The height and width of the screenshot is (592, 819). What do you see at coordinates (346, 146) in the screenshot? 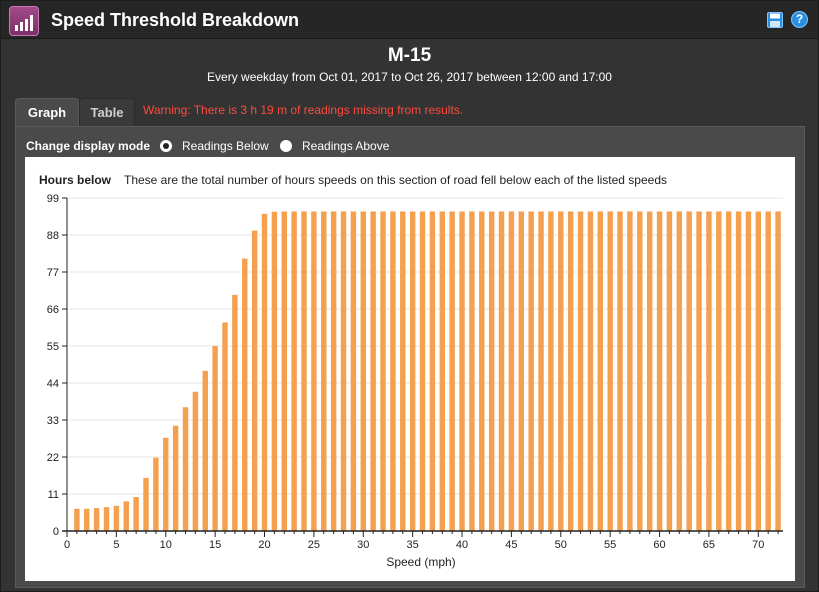
I see `radio-readings-above-label: Readings Above` at bounding box center [346, 146].